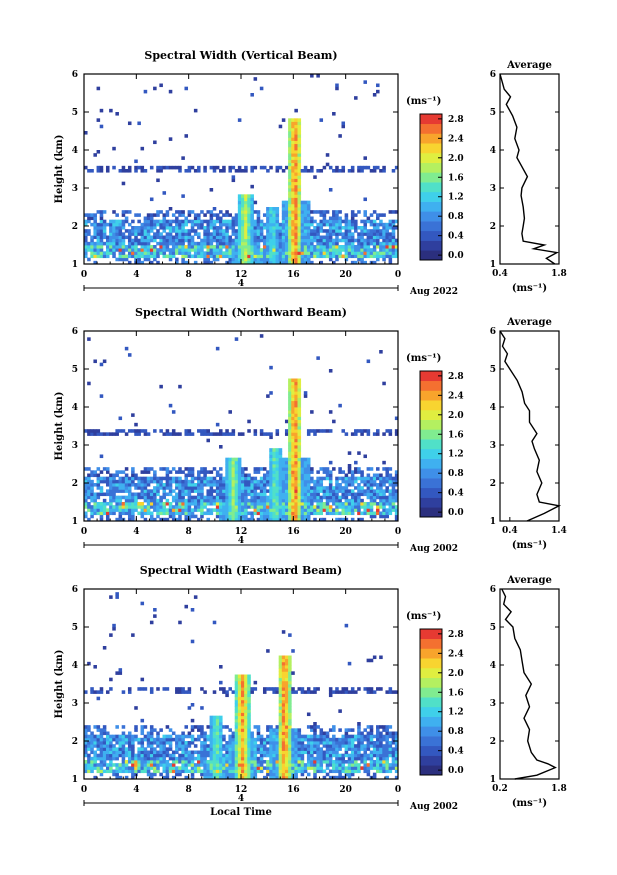  What do you see at coordinates (456, 377) in the screenshot?
I see `colorbar-label: 2.8` at bounding box center [456, 377].